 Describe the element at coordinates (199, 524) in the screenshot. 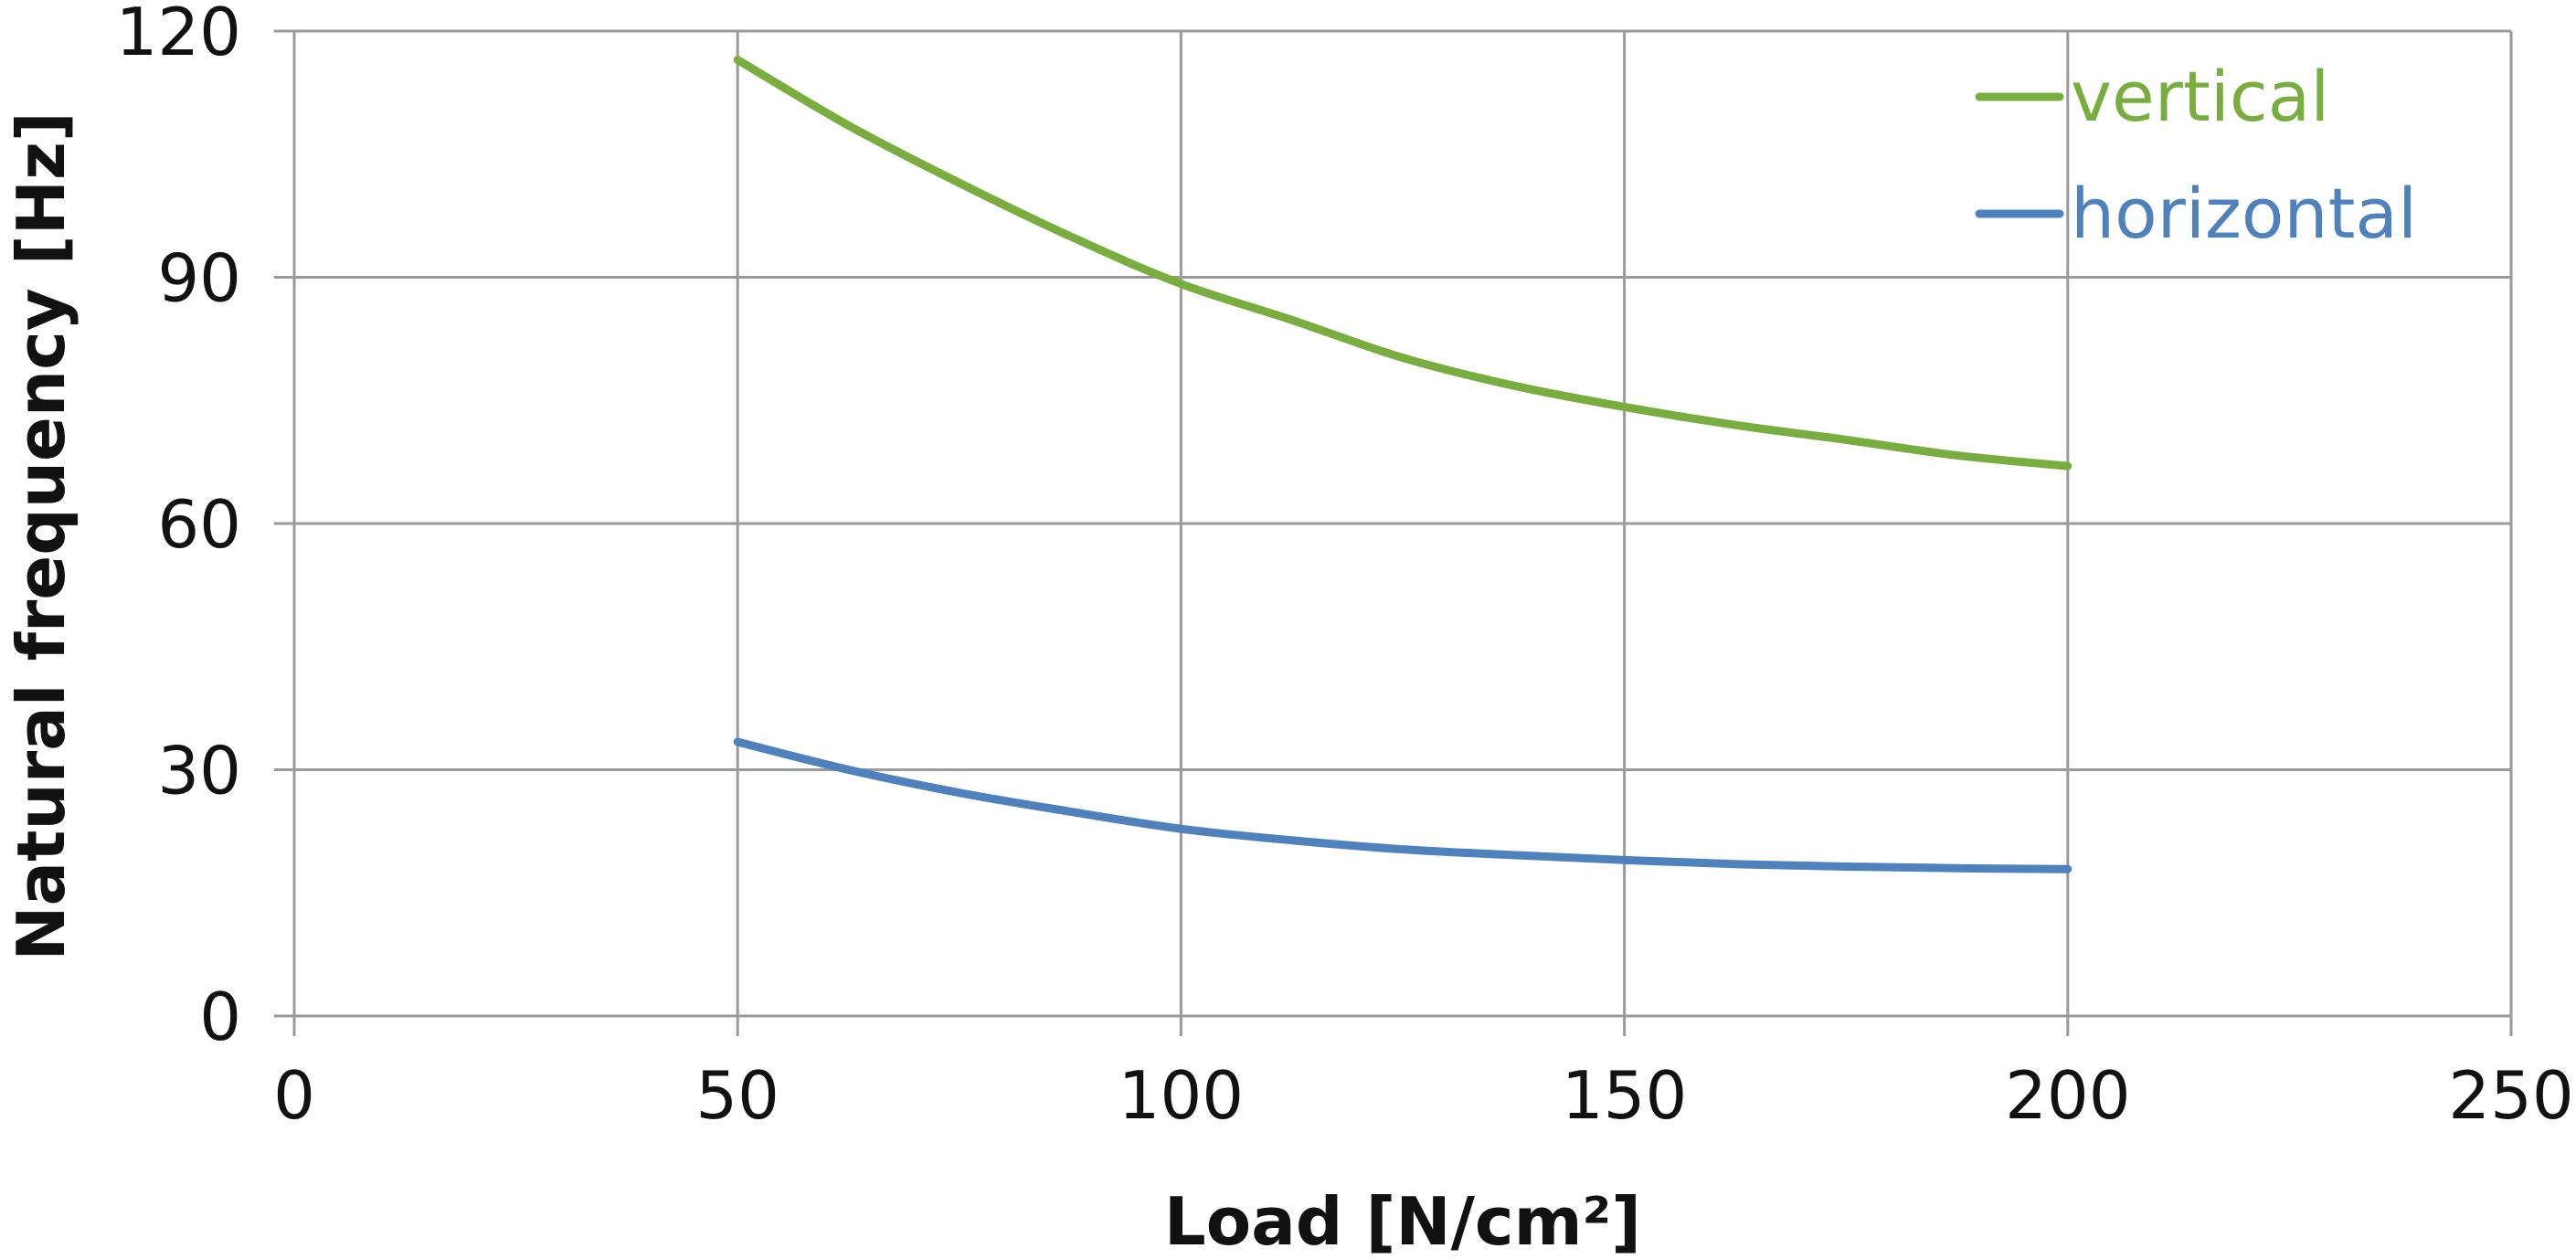

I see `y-tick-label: 60` at that location.